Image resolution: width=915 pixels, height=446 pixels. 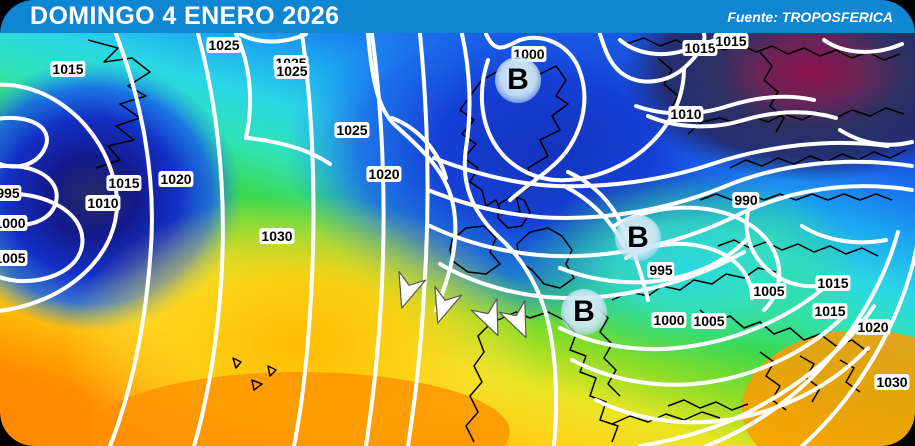 I want to click on isobar-label: 990, so click(x=746, y=200).